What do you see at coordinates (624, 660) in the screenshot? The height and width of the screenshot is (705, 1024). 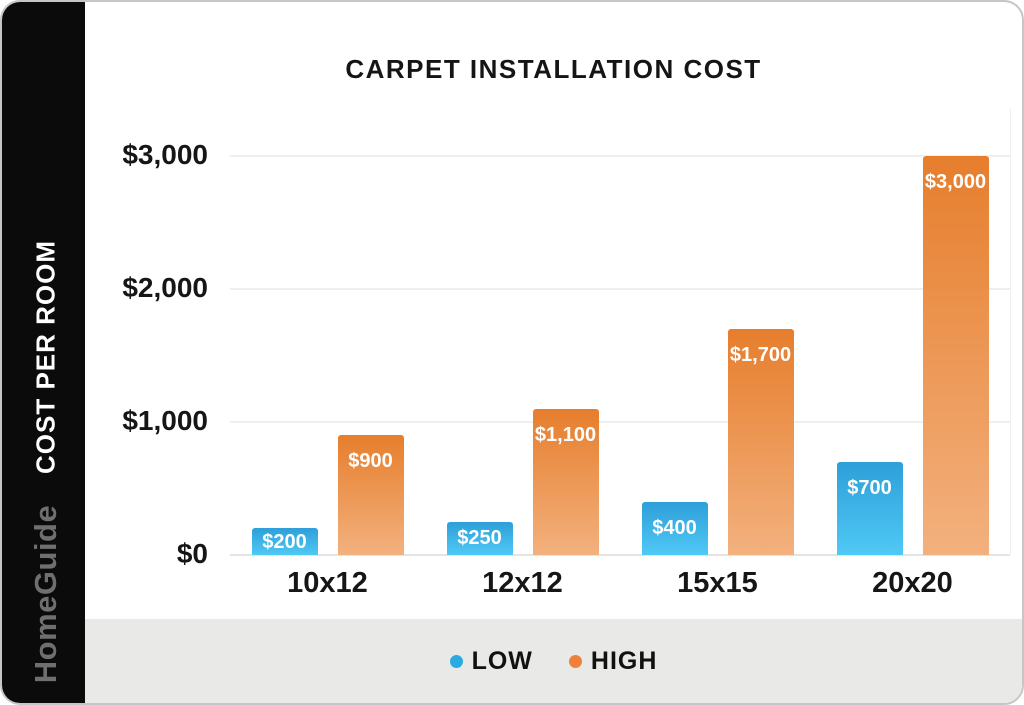 I see `legend-label: HIGH` at bounding box center [624, 660].